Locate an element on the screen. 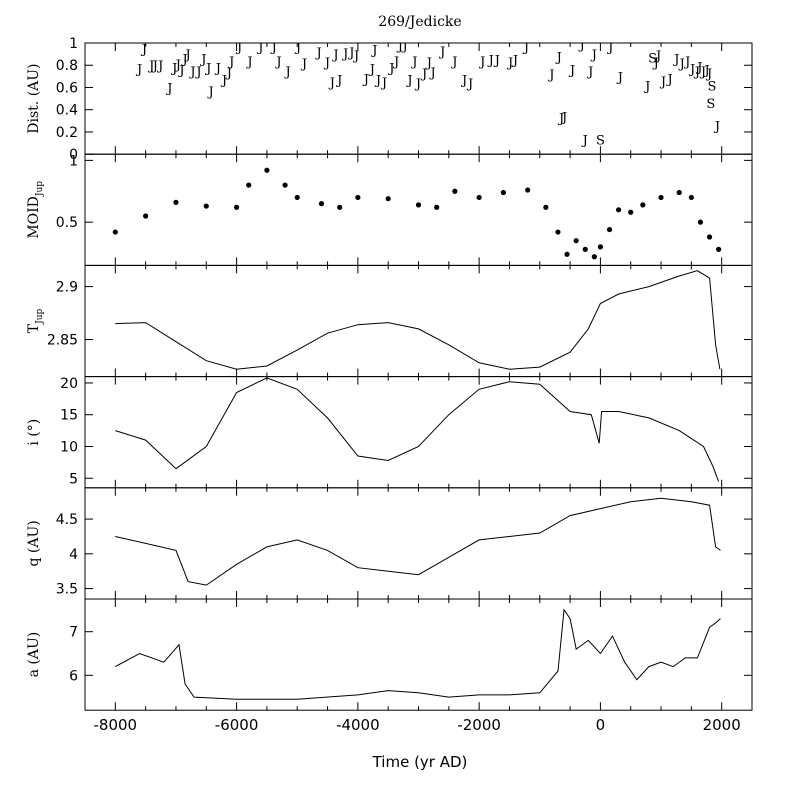  y-axis-label: a (AU) is located at coordinates (34, 655).